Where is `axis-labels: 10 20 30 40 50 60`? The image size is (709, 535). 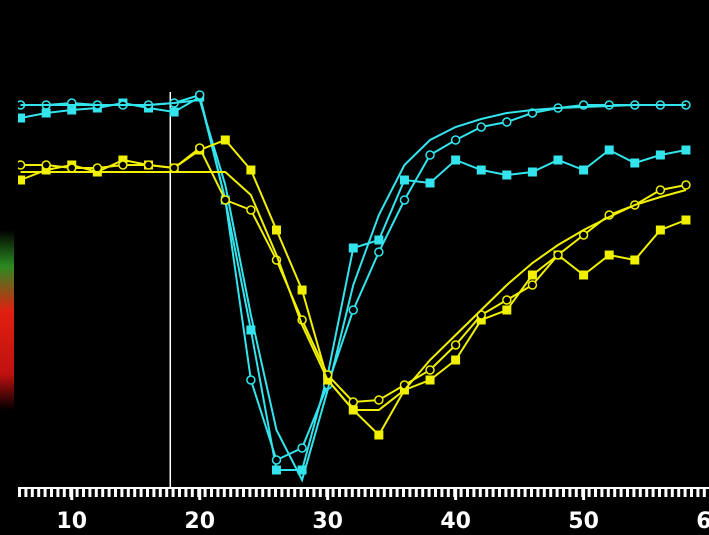
axis-labels: 10 20 30 40 50 60 is located at coordinates (382, 511).